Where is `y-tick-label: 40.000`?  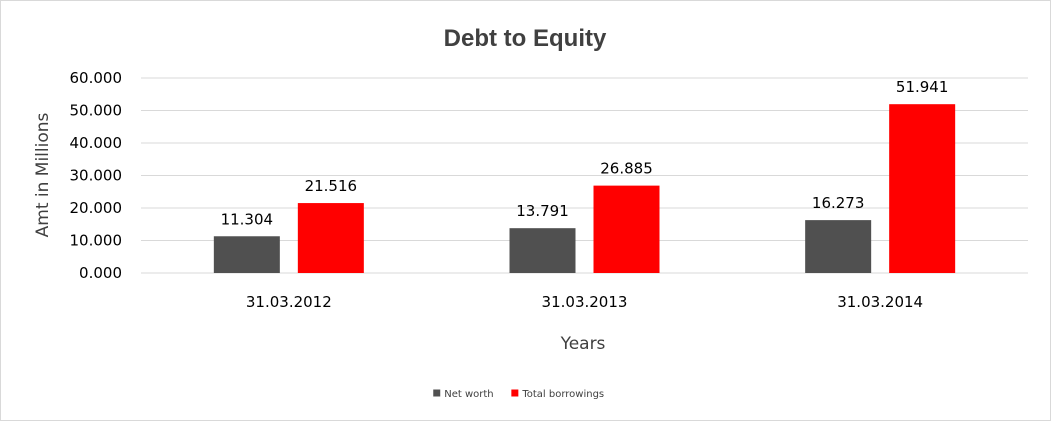 y-tick-label: 40.000 is located at coordinates (96, 143).